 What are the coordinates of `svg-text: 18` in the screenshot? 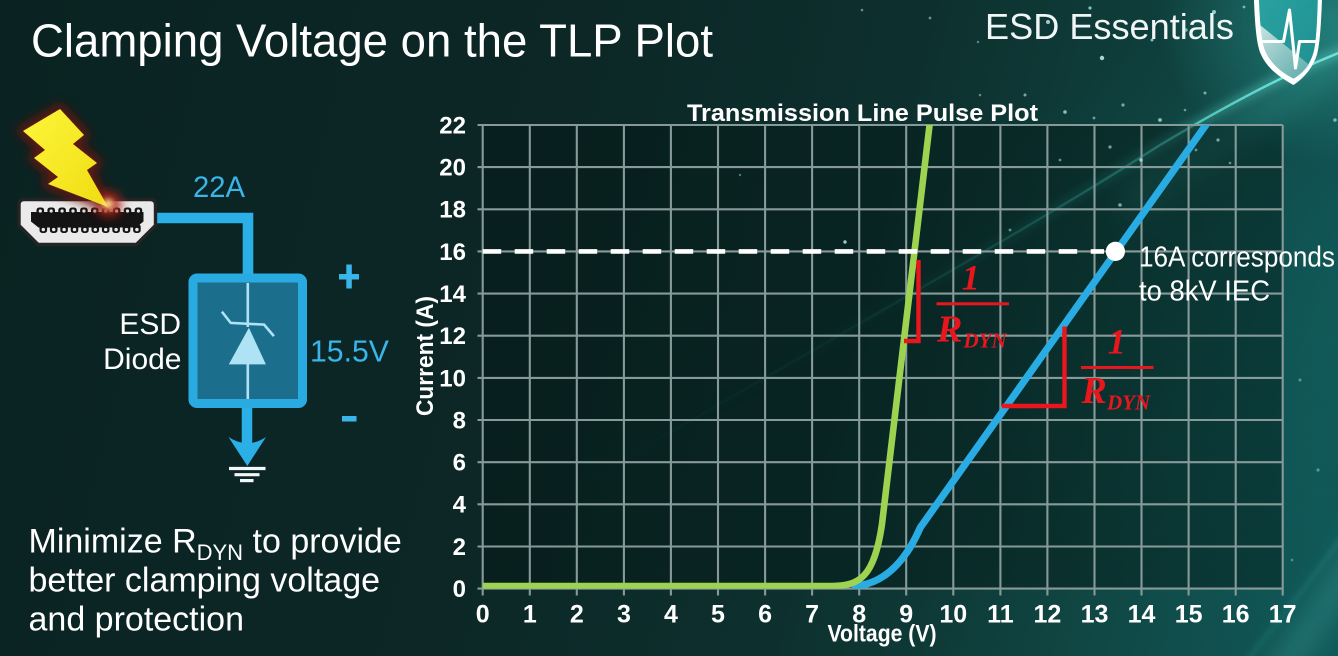 It's located at (452, 210).